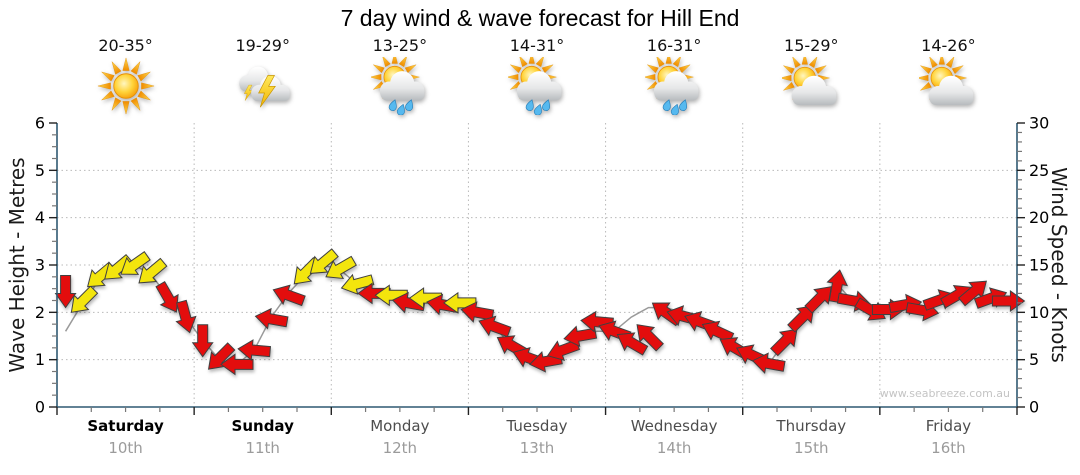 This screenshot has width=1080, height=475. Describe the element at coordinates (537, 448) in the screenshot. I see `day-date-label: 13th` at that location.